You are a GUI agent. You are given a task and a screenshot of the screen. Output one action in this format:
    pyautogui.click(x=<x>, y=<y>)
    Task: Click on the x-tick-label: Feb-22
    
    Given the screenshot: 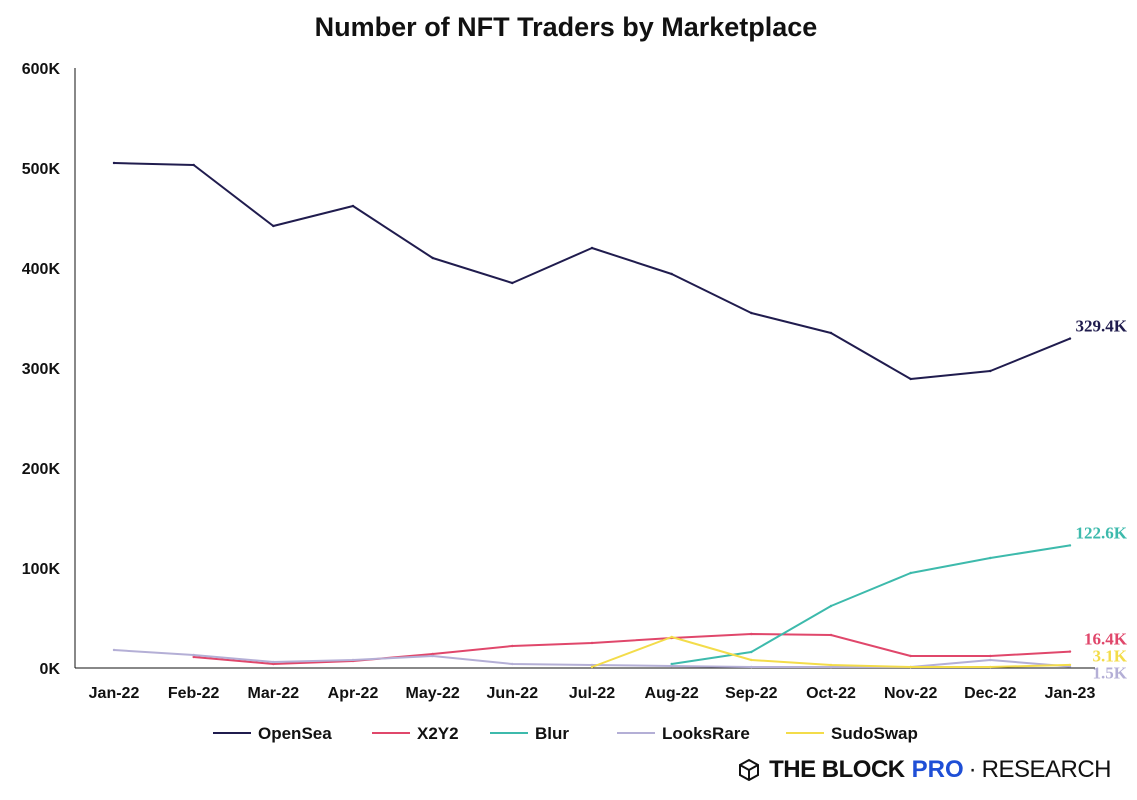 What is the action you would take?
    pyautogui.click(x=194, y=693)
    